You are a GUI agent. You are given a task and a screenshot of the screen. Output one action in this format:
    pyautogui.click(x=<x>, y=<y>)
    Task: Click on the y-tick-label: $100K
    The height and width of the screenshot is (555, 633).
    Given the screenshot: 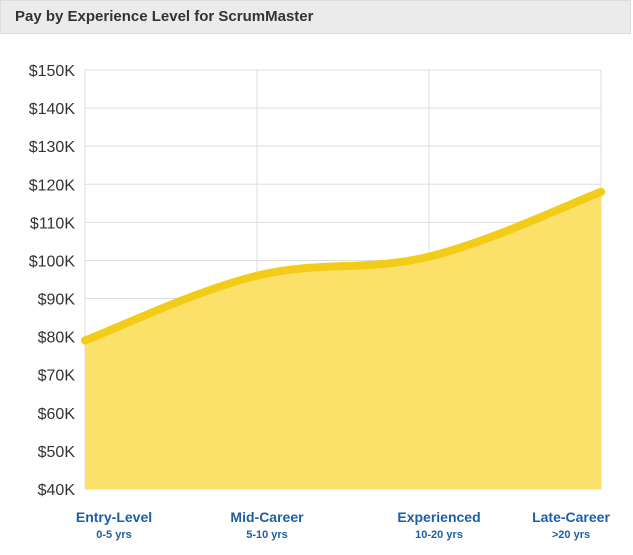 What is the action you would take?
    pyautogui.click(x=52, y=261)
    